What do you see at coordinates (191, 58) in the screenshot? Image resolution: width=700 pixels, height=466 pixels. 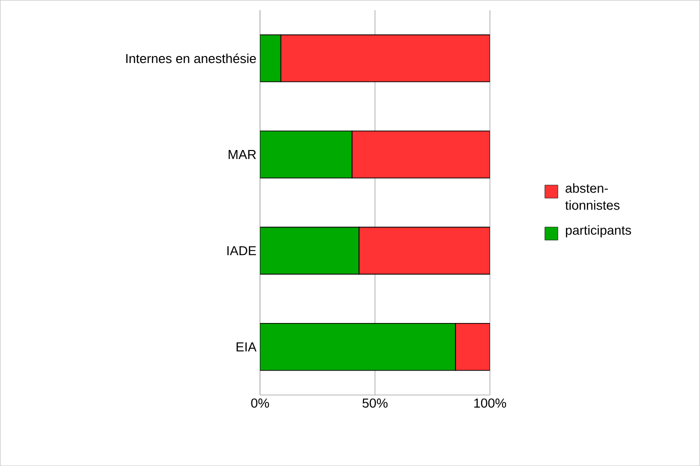 I see `y-tick-label: Internes en anesthésie` at bounding box center [191, 58].